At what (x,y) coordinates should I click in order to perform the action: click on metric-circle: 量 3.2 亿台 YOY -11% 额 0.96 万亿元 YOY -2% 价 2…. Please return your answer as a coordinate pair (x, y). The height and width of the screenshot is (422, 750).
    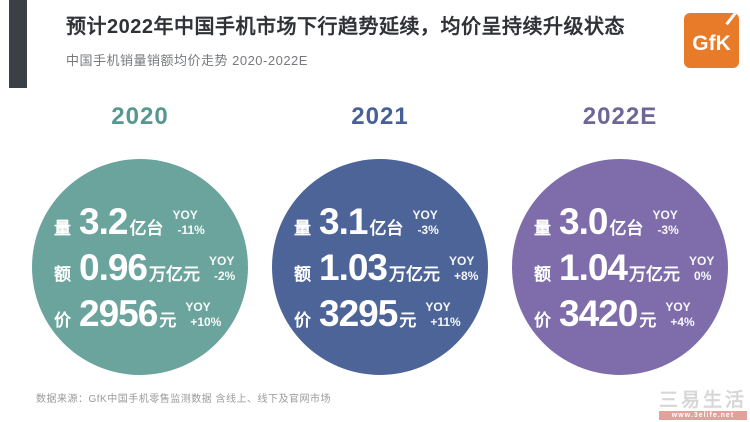
    Looking at the image, I should click on (140, 267).